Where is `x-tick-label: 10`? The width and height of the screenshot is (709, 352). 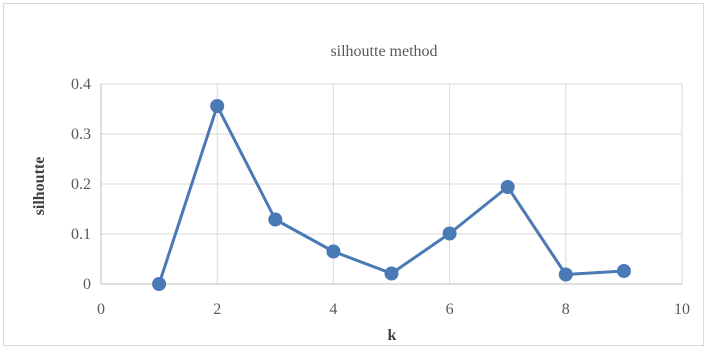
x-tick-label: 10 is located at coordinates (682, 309).